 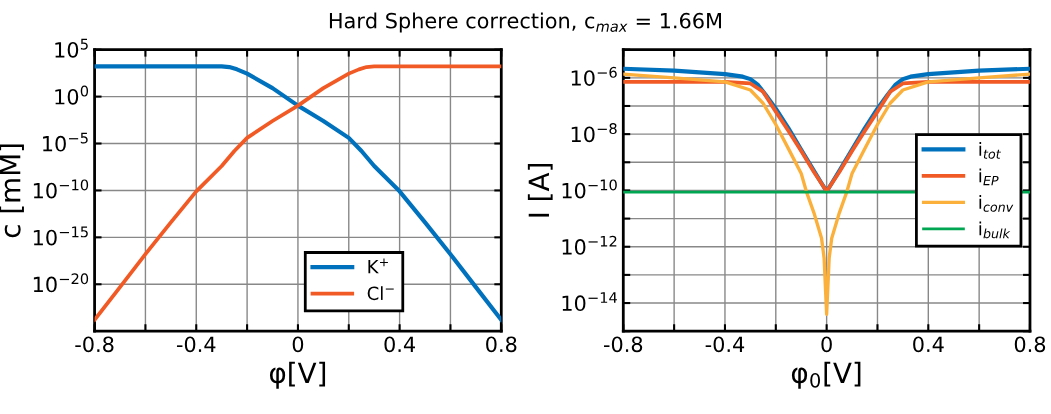 What do you see at coordinates (71, 48) in the screenshot?
I see `y-tick-label: 10$^{5}$` at bounding box center [71, 48].